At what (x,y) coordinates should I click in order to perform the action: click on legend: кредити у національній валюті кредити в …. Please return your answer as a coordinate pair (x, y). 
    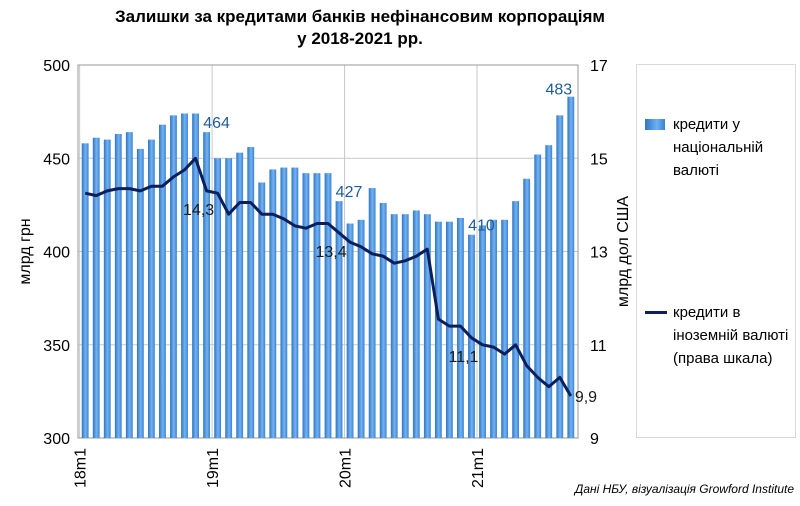
    Looking at the image, I should click on (716, 251).